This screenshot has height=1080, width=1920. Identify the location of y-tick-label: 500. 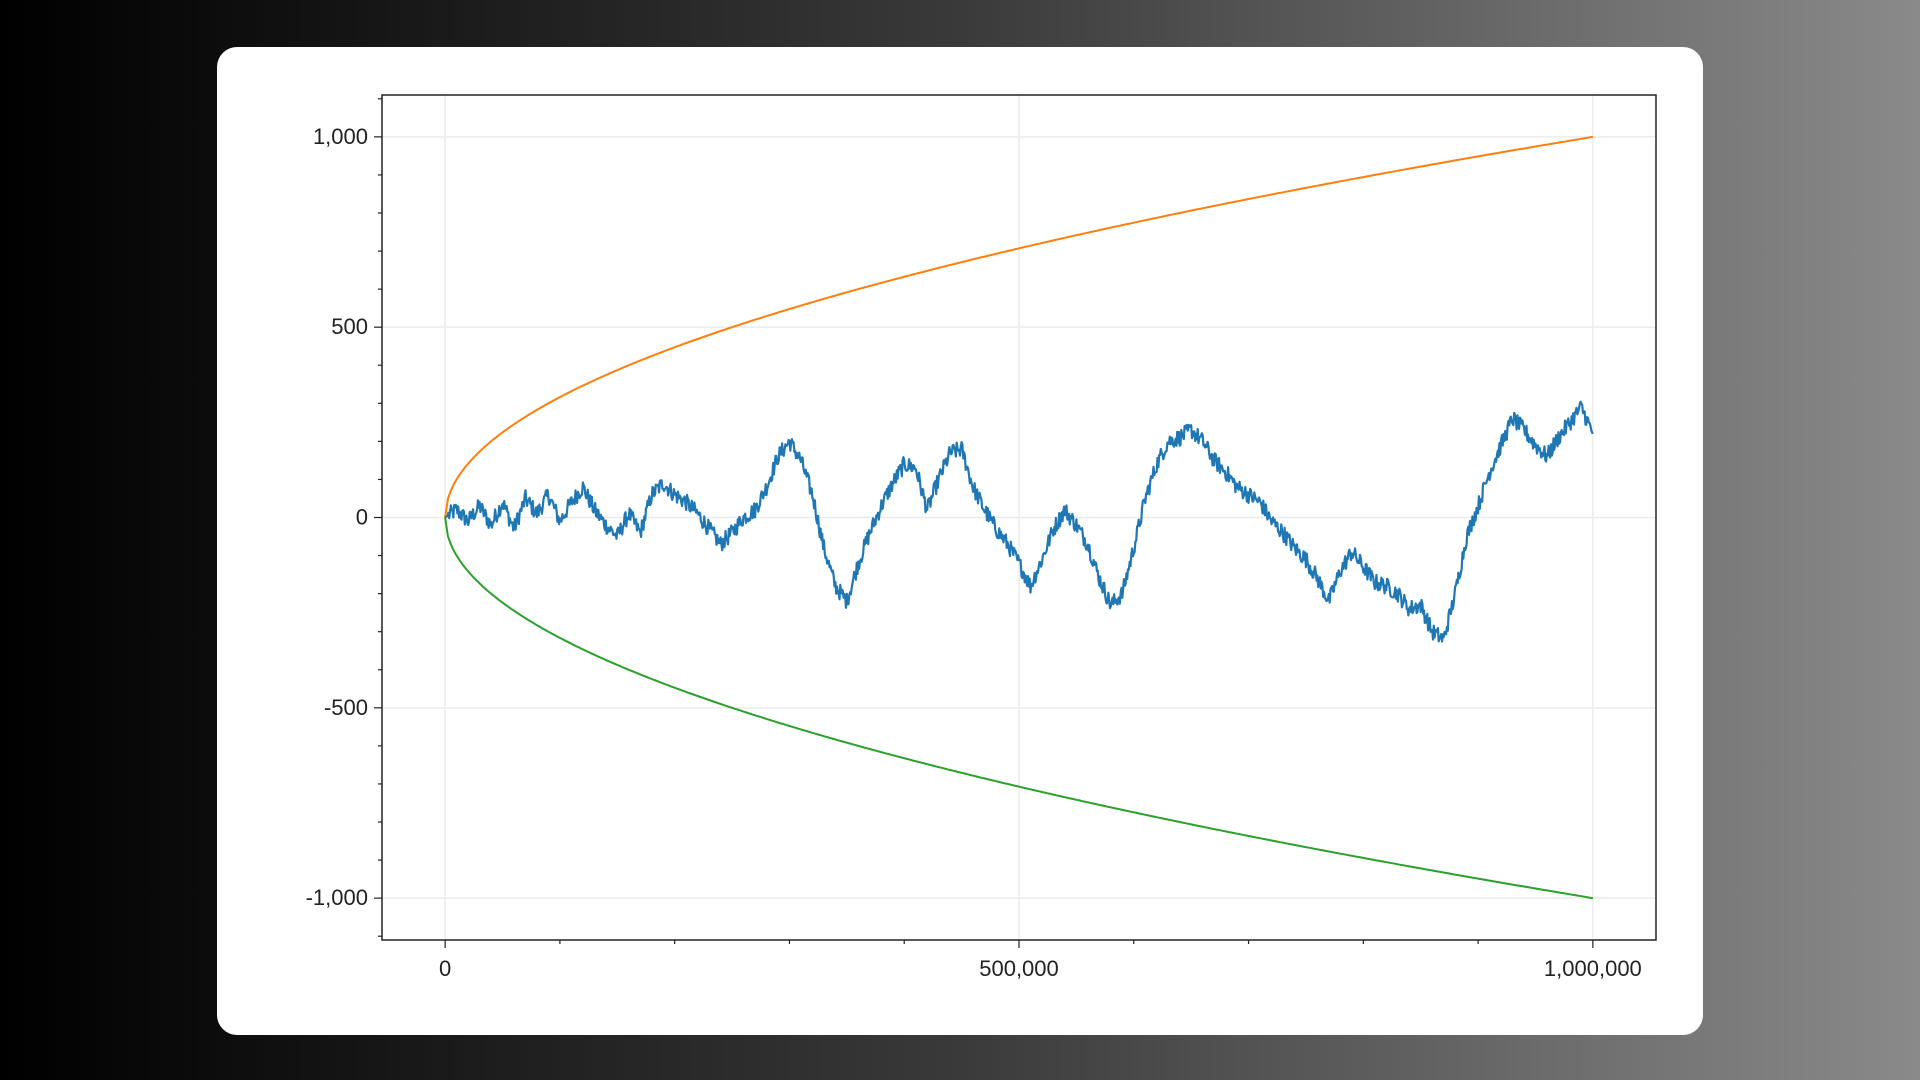
(349, 326).